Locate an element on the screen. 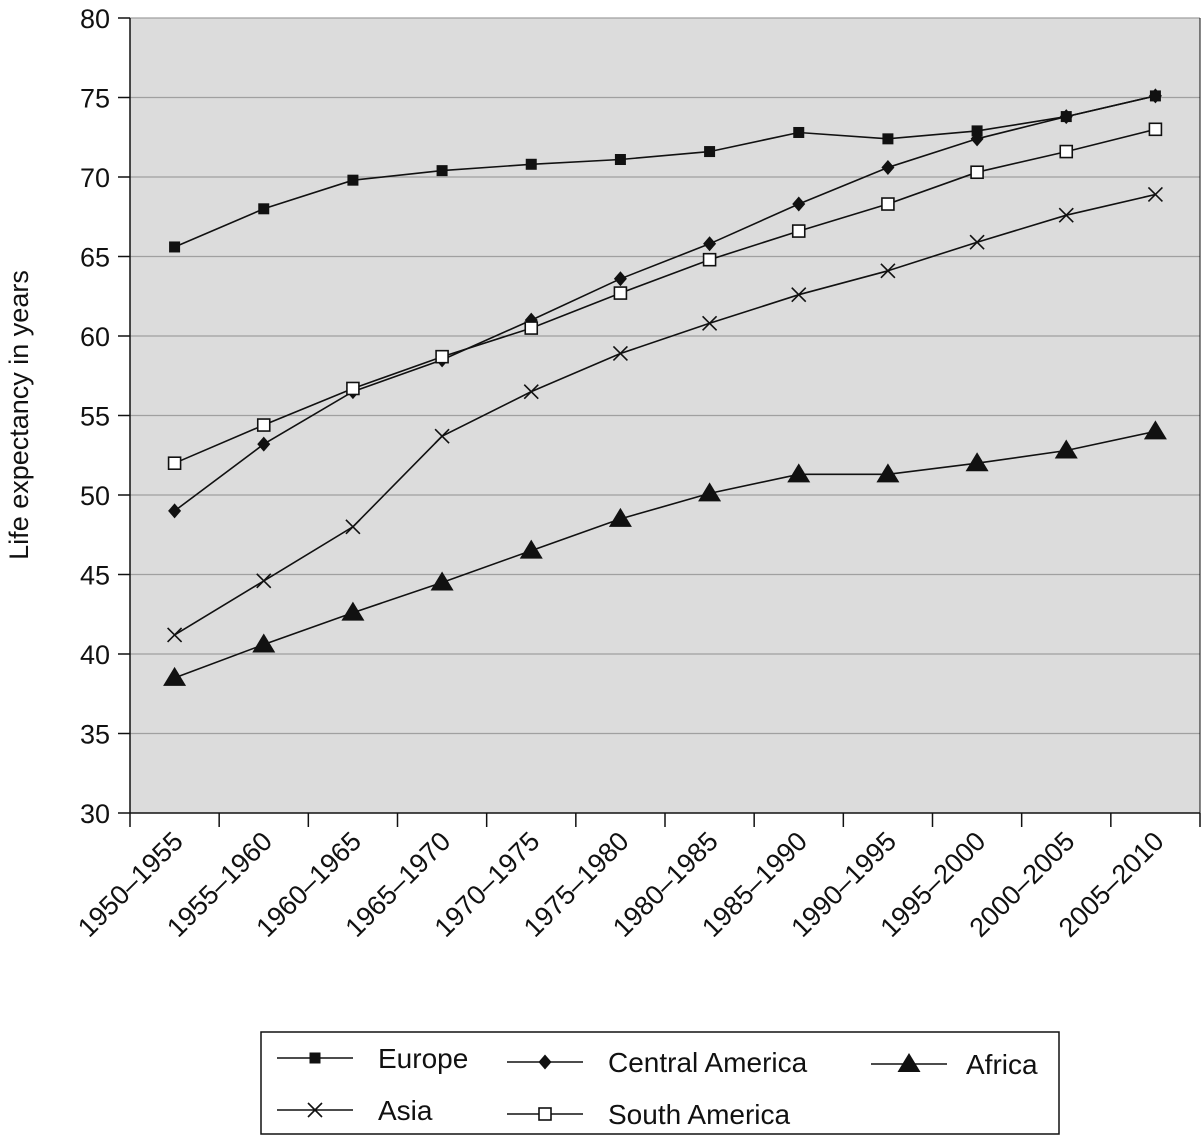 This screenshot has width=1204, height=1138. legend-item-asia: Asia is located at coordinates (355, 1110).